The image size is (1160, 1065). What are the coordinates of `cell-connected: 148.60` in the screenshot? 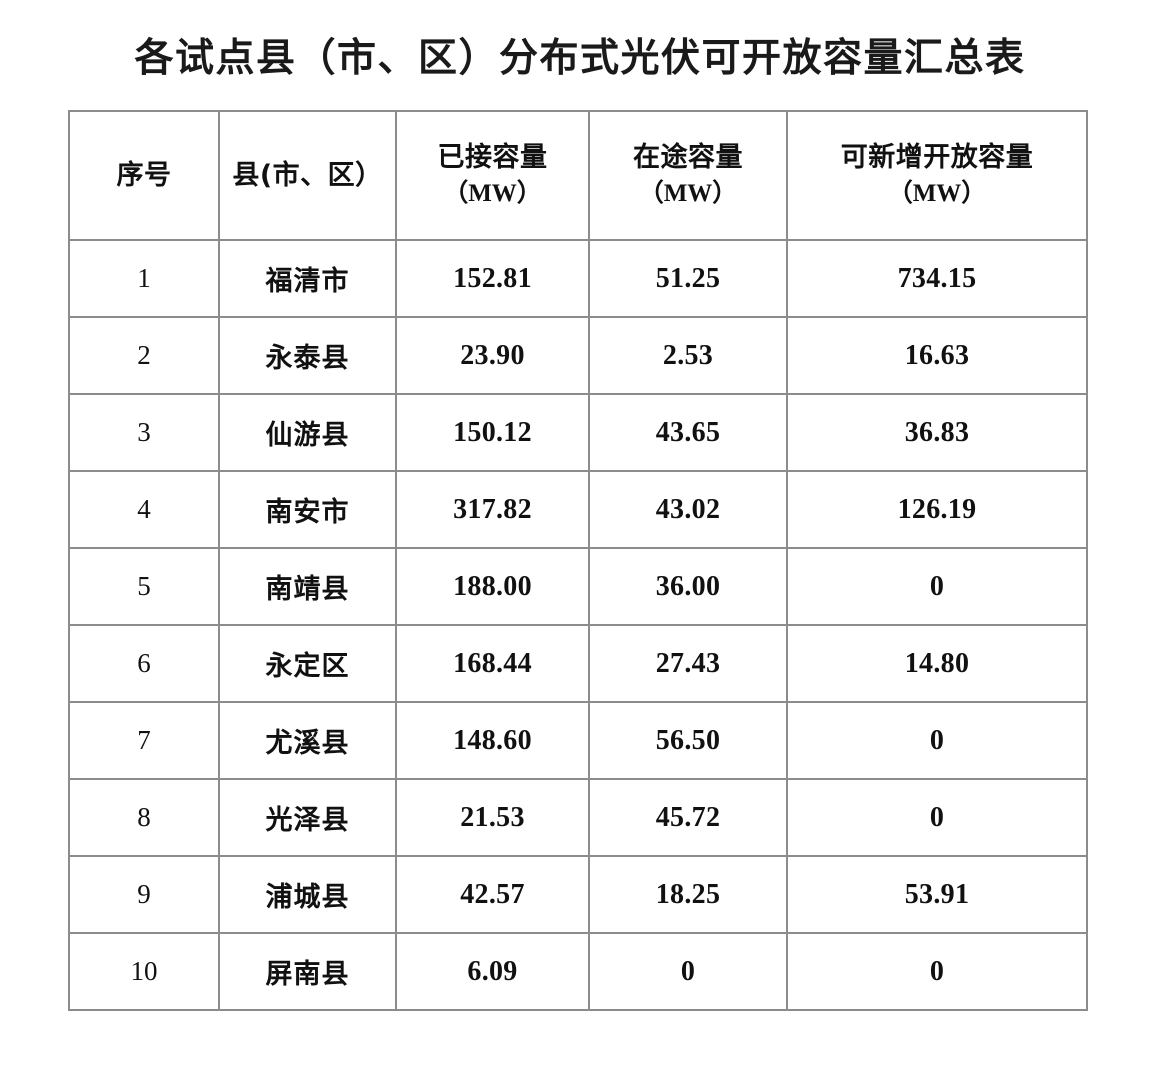 It's located at (492, 740).